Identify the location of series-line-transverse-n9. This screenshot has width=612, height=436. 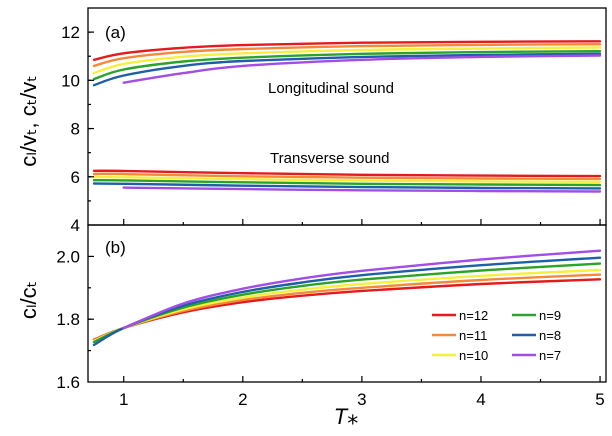
(347, 182).